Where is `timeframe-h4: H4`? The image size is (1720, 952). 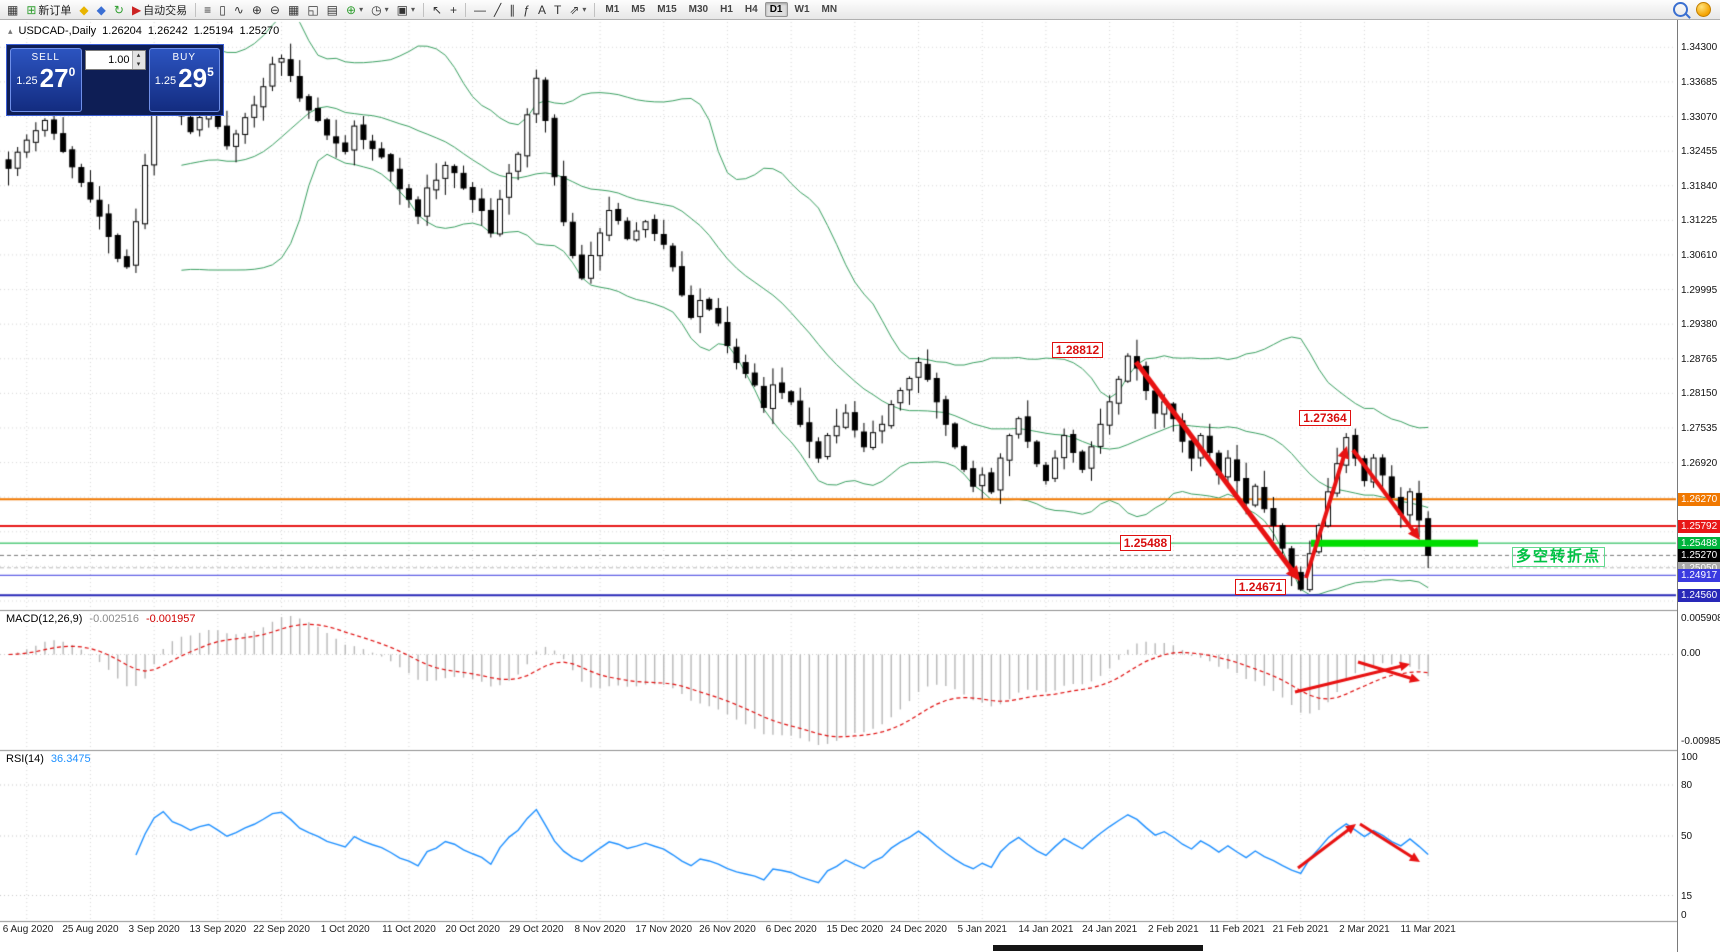 timeframe-h4: H4 is located at coordinates (751, 9).